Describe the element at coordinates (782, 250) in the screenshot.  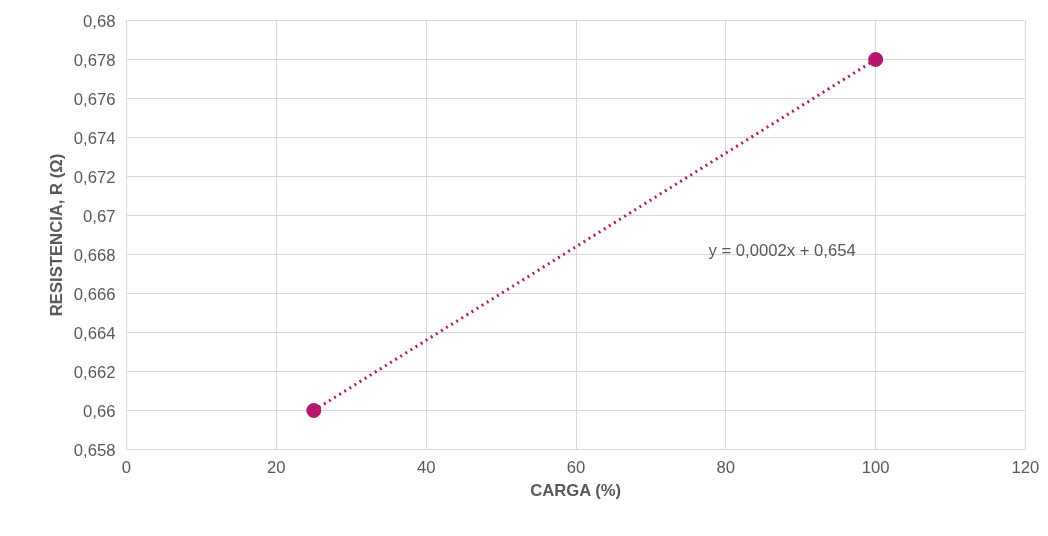
I see `annotation: y = 0,0002x + 0,654` at that location.